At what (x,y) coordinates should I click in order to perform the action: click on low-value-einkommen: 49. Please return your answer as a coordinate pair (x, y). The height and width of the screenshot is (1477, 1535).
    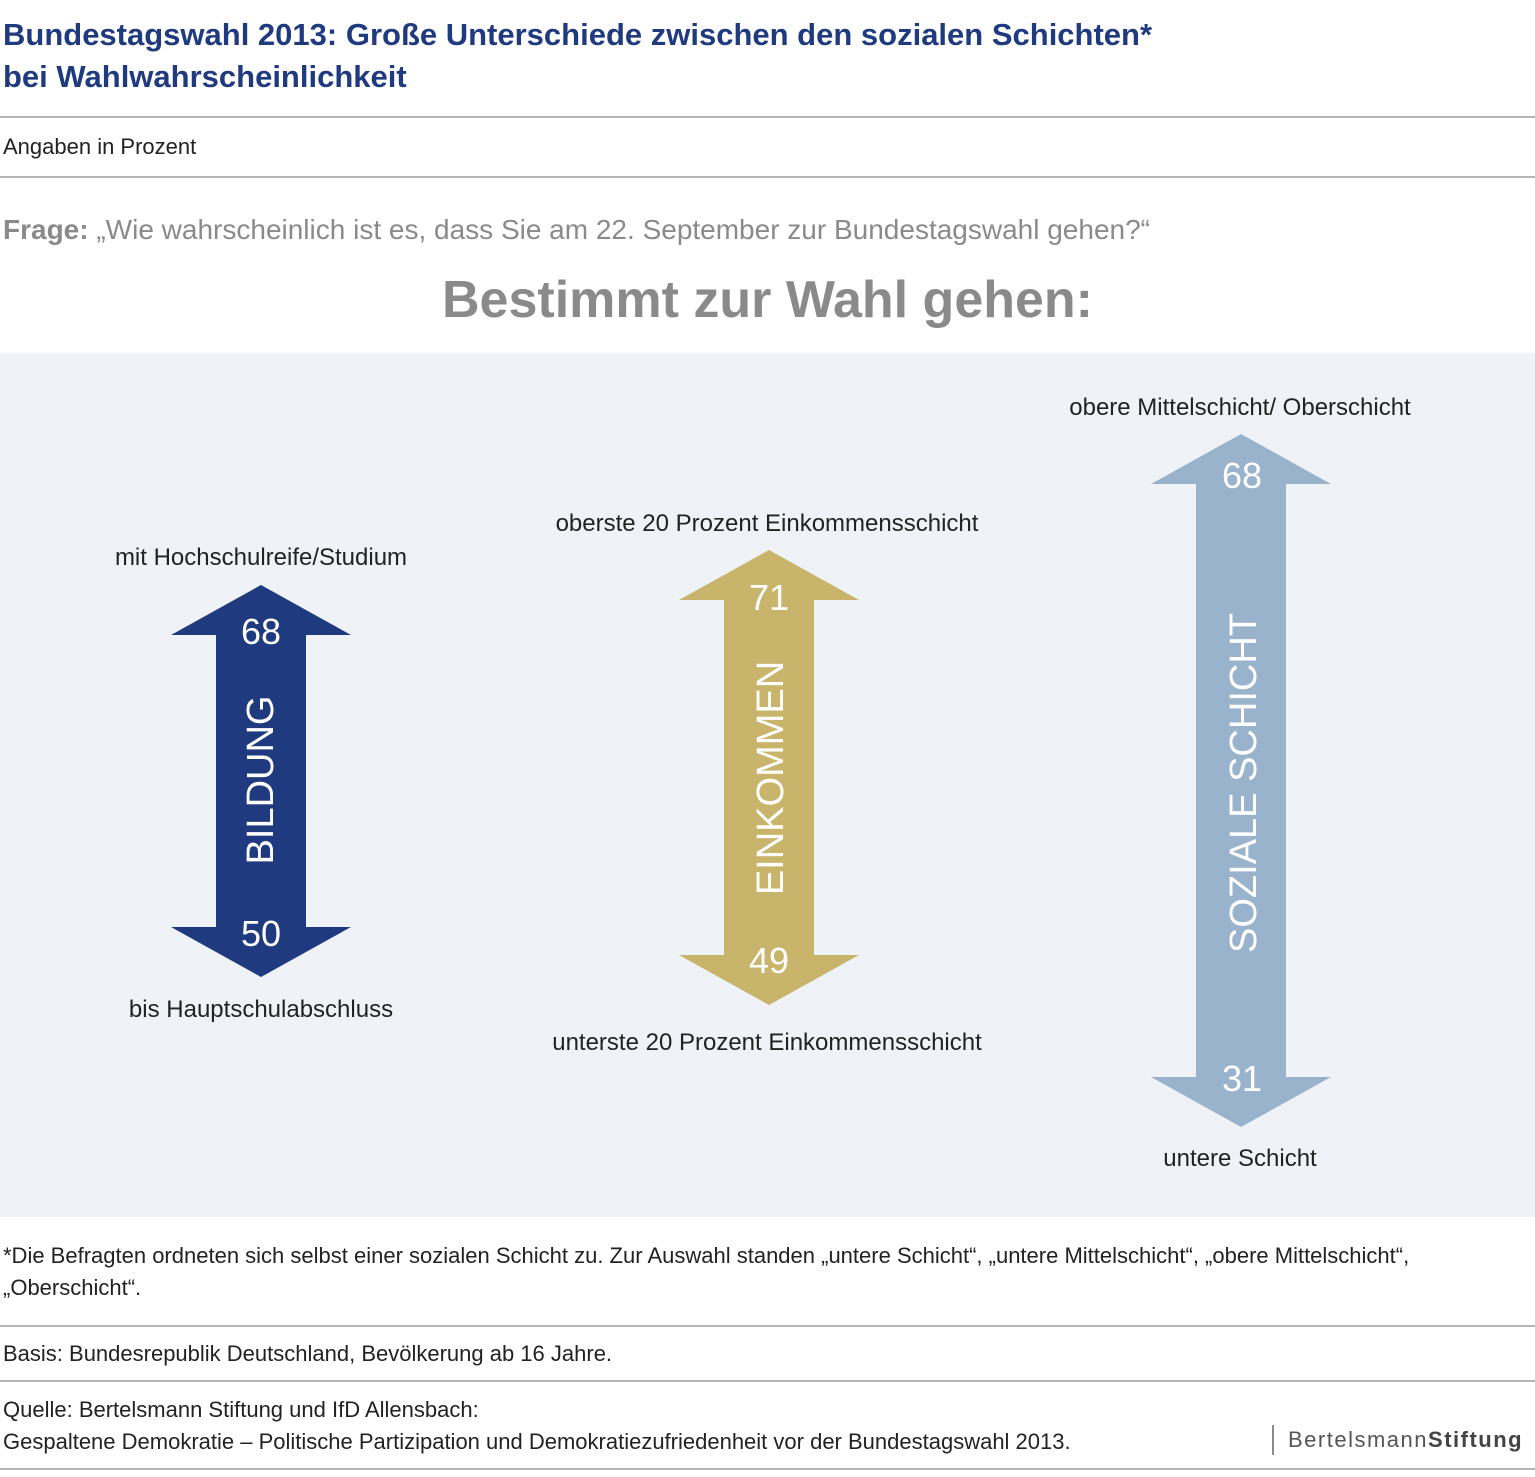
    Looking at the image, I should click on (769, 960).